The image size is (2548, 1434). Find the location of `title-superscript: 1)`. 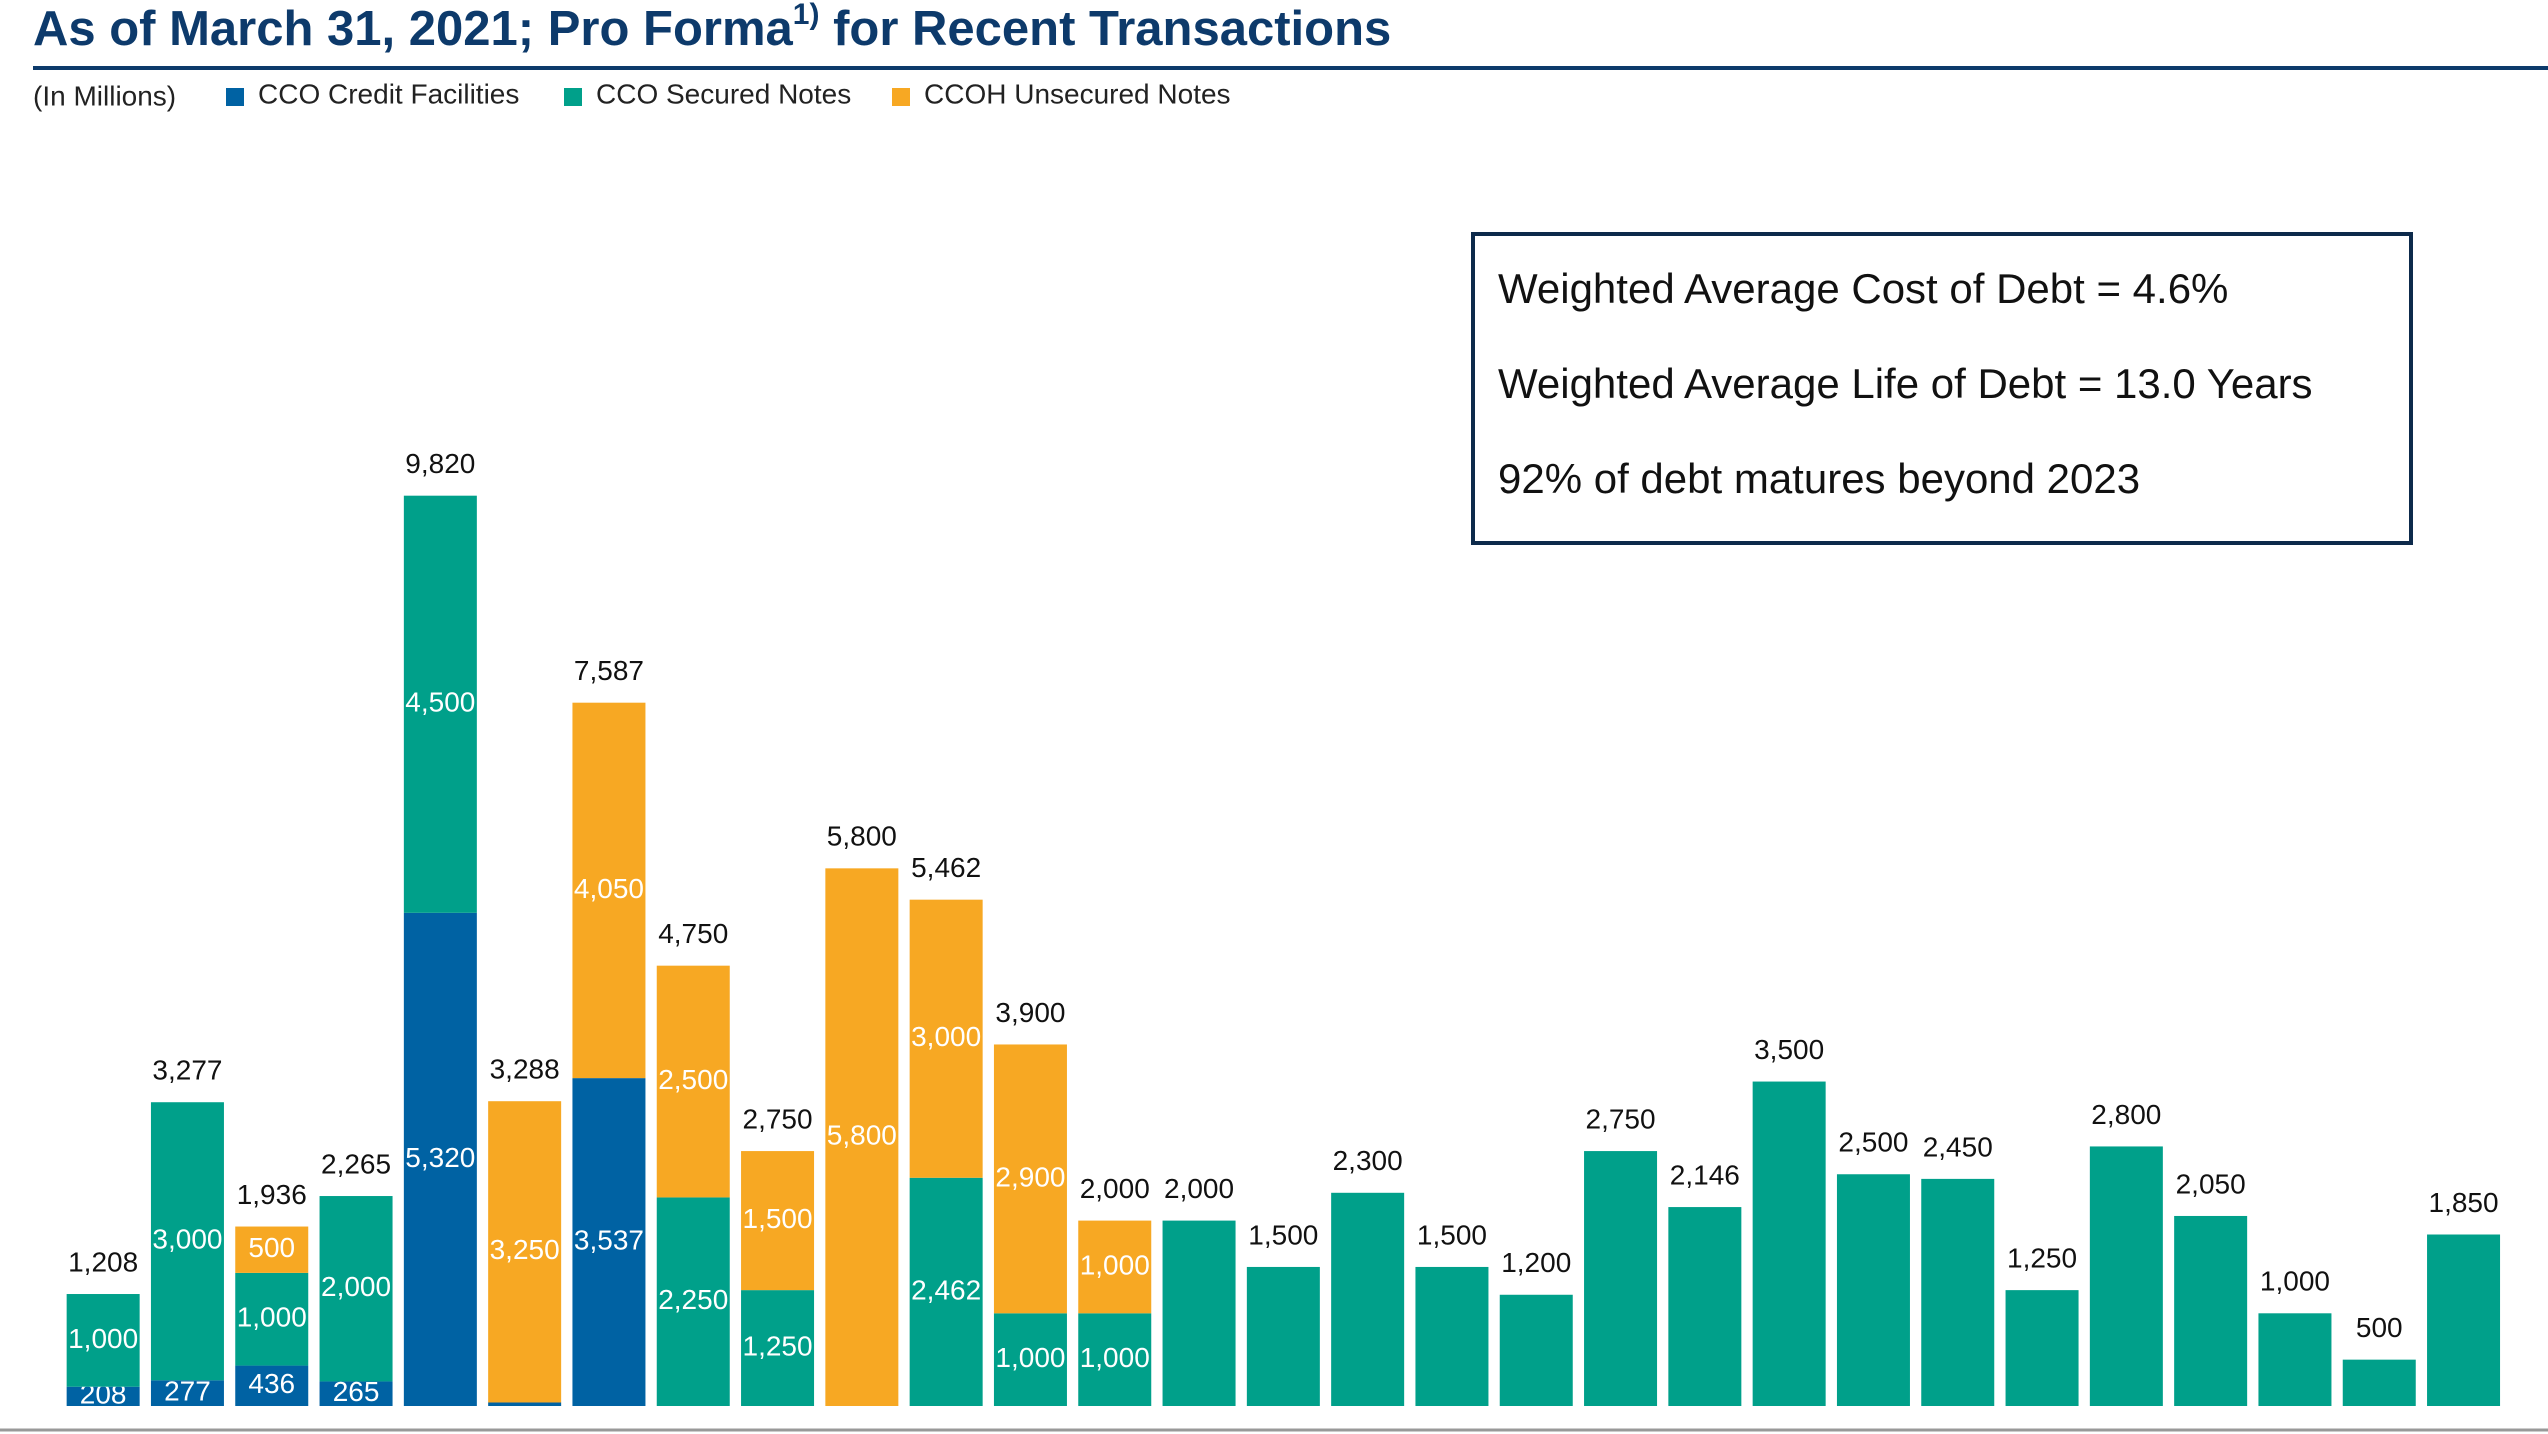

title-superscript: 1) is located at coordinates (806, 15).